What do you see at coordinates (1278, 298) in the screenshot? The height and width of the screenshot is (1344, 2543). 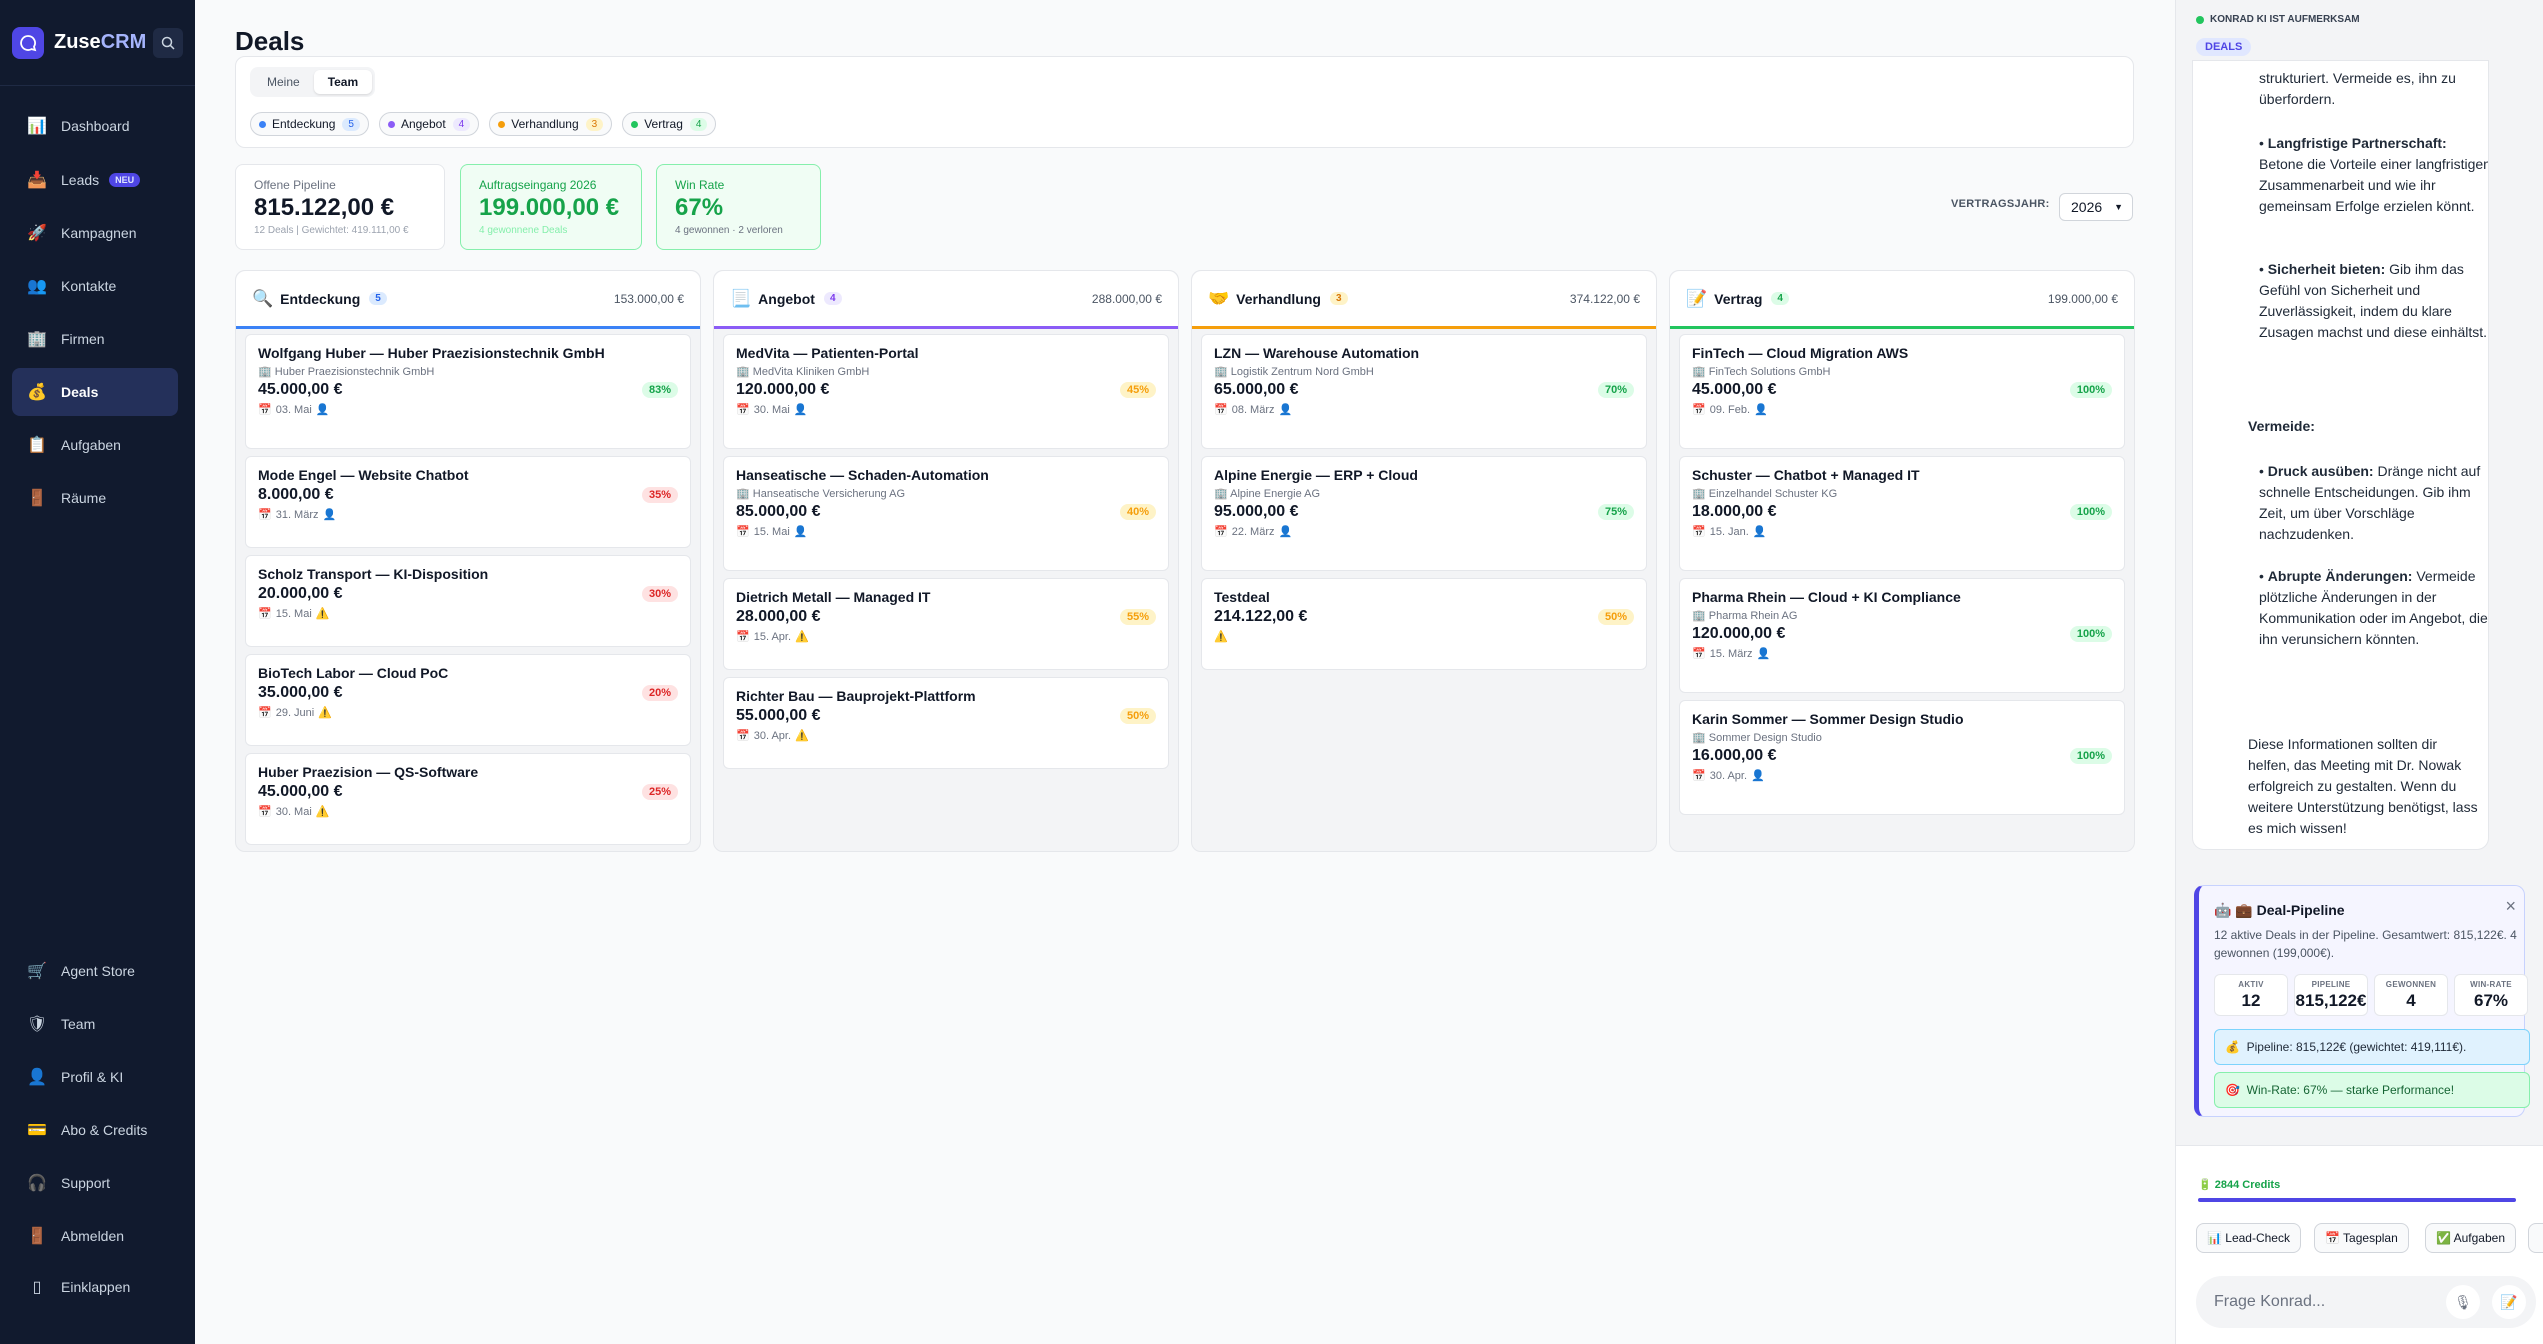 I see `column-title: Verhandlung` at bounding box center [1278, 298].